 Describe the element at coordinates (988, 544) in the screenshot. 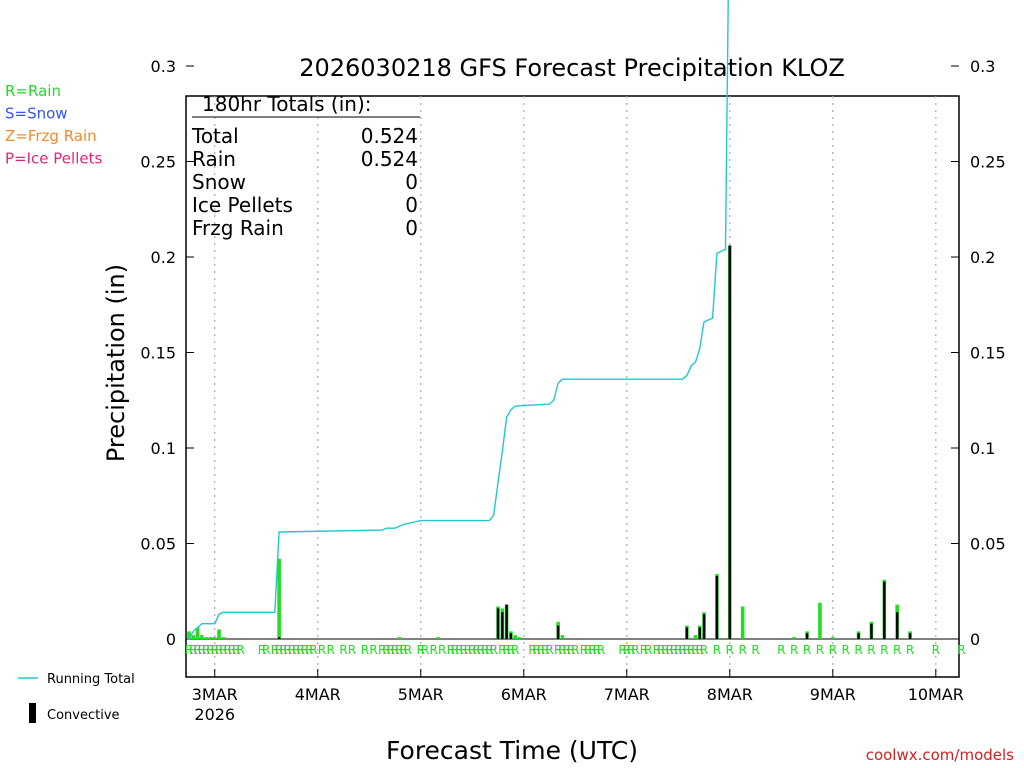

I see `y-tick-label-right: 0.05` at that location.